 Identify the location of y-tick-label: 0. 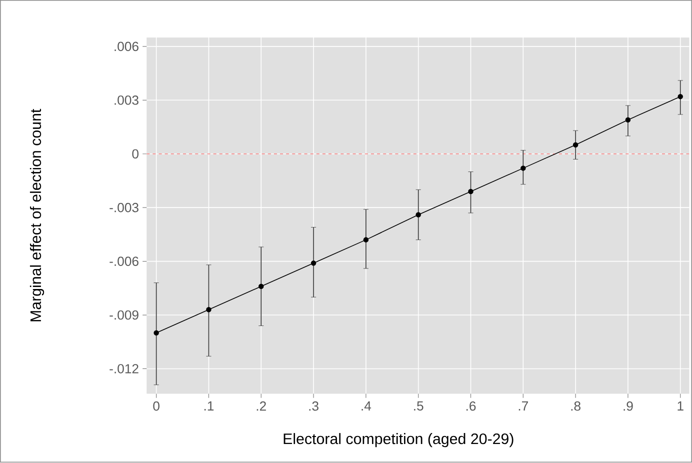
(135, 154).